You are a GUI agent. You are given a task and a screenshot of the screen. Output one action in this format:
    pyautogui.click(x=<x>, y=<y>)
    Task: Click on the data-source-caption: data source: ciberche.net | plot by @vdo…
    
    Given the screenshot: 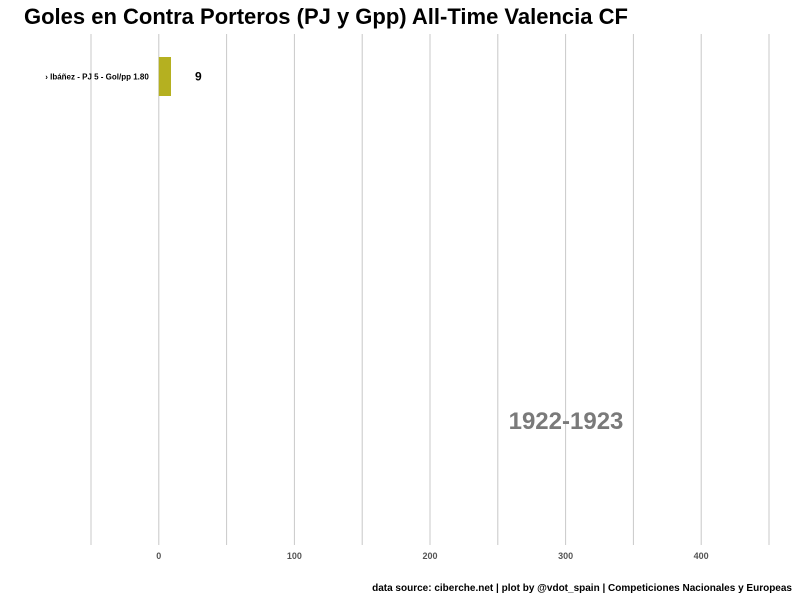 What is the action you would take?
    pyautogui.click(x=582, y=588)
    